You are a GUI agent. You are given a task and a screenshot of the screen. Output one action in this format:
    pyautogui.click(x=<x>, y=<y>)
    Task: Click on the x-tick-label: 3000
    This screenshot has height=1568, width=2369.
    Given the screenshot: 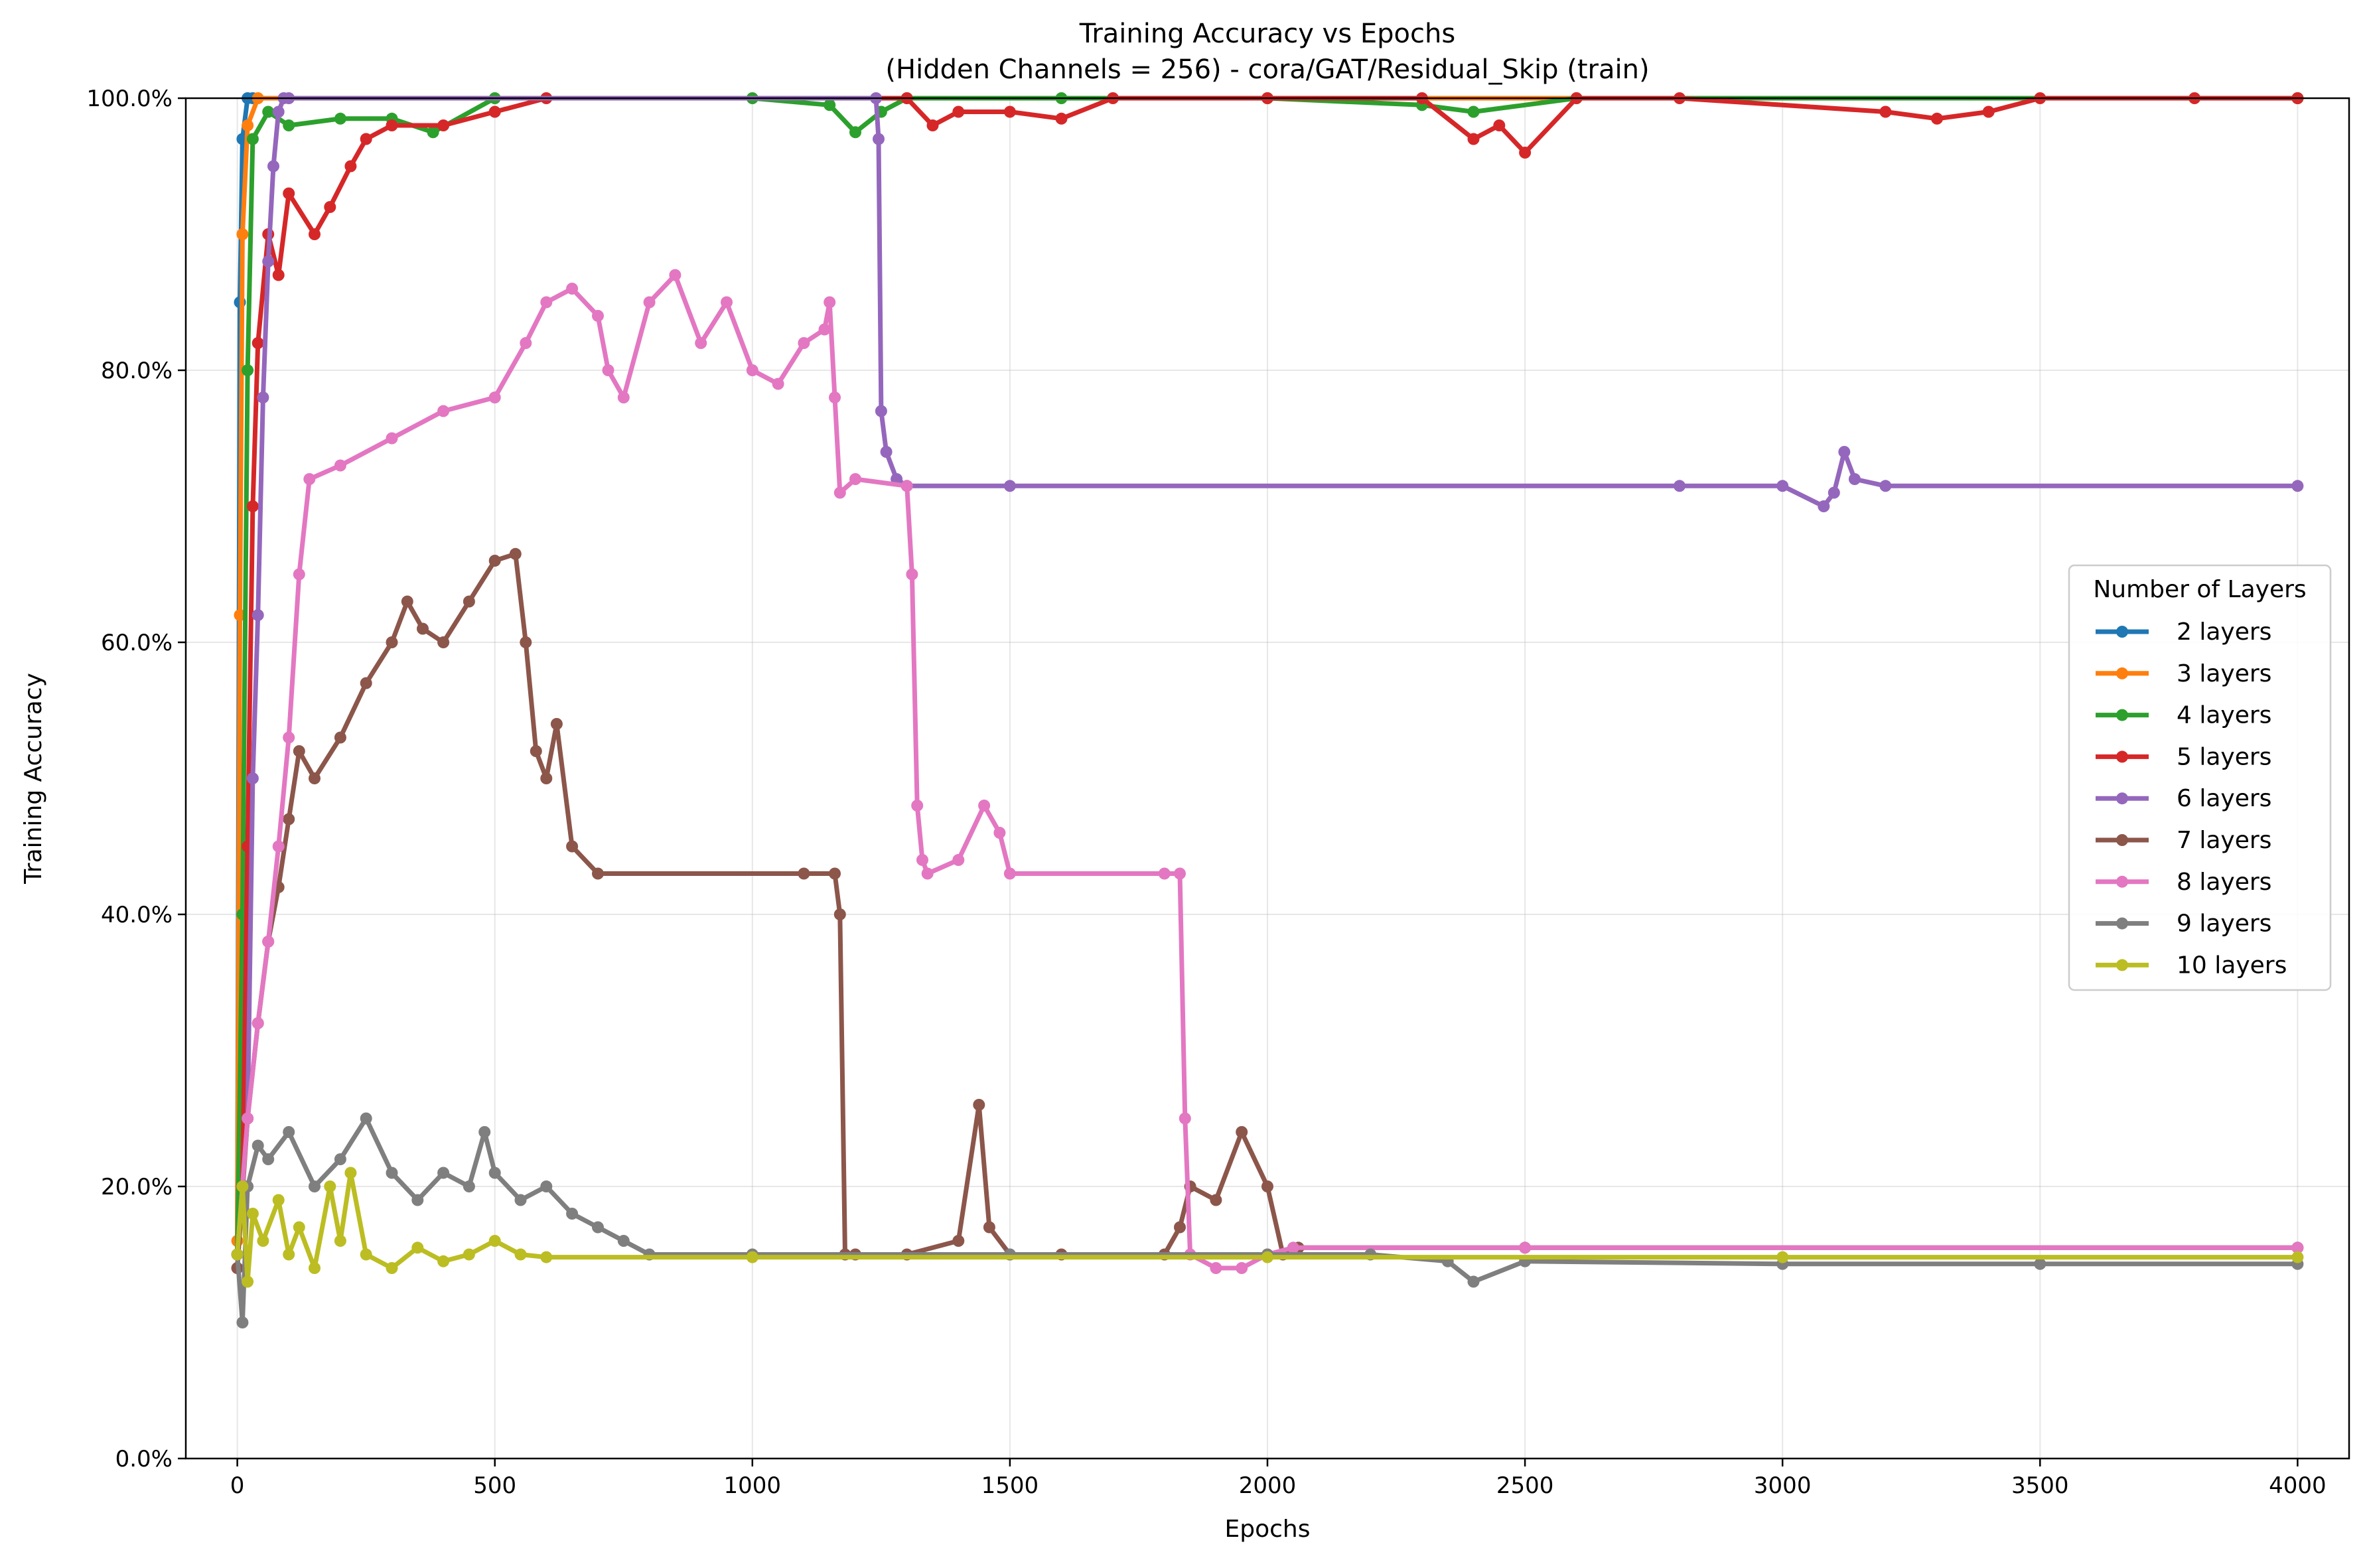 What is the action you would take?
    pyautogui.click(x=1783, y=1485)
    